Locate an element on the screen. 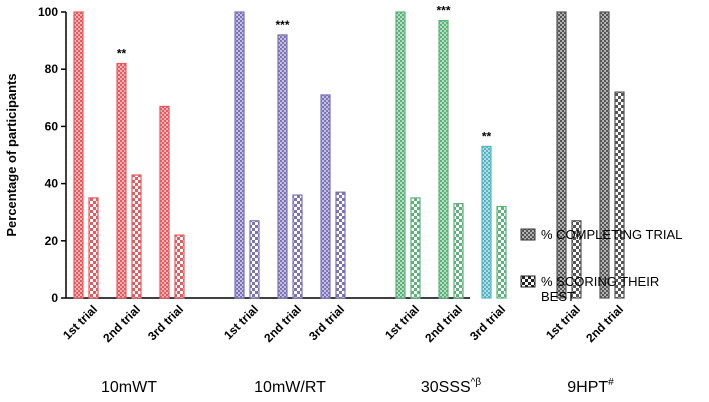  y-tick-label: 40 is located at coordinates (52, 184).